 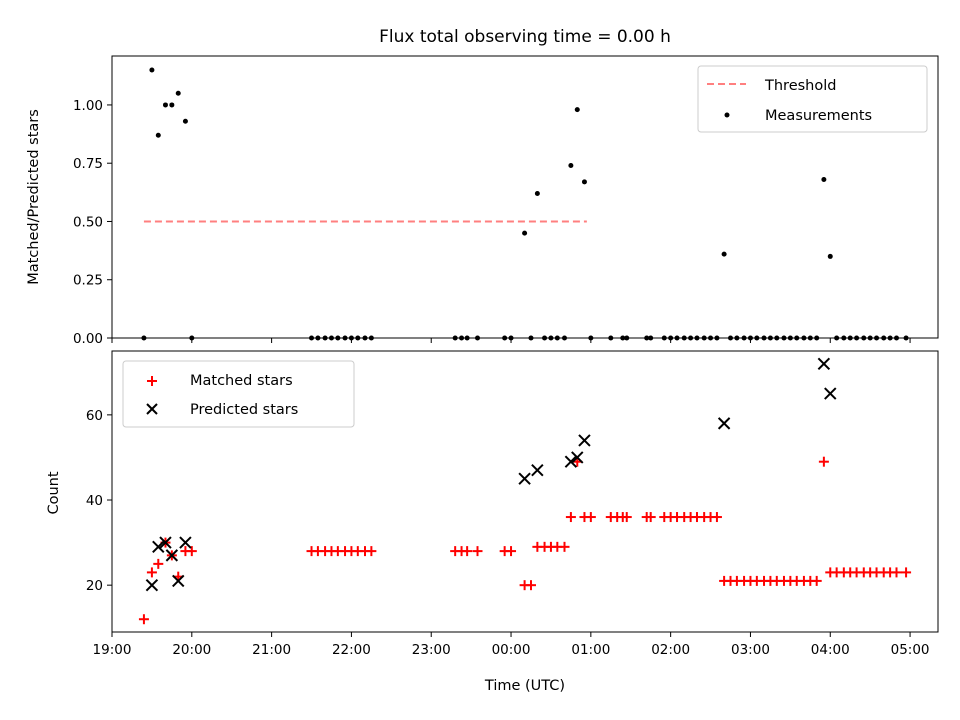 I want to click on top-legend-box, so click(x=812, y=99).